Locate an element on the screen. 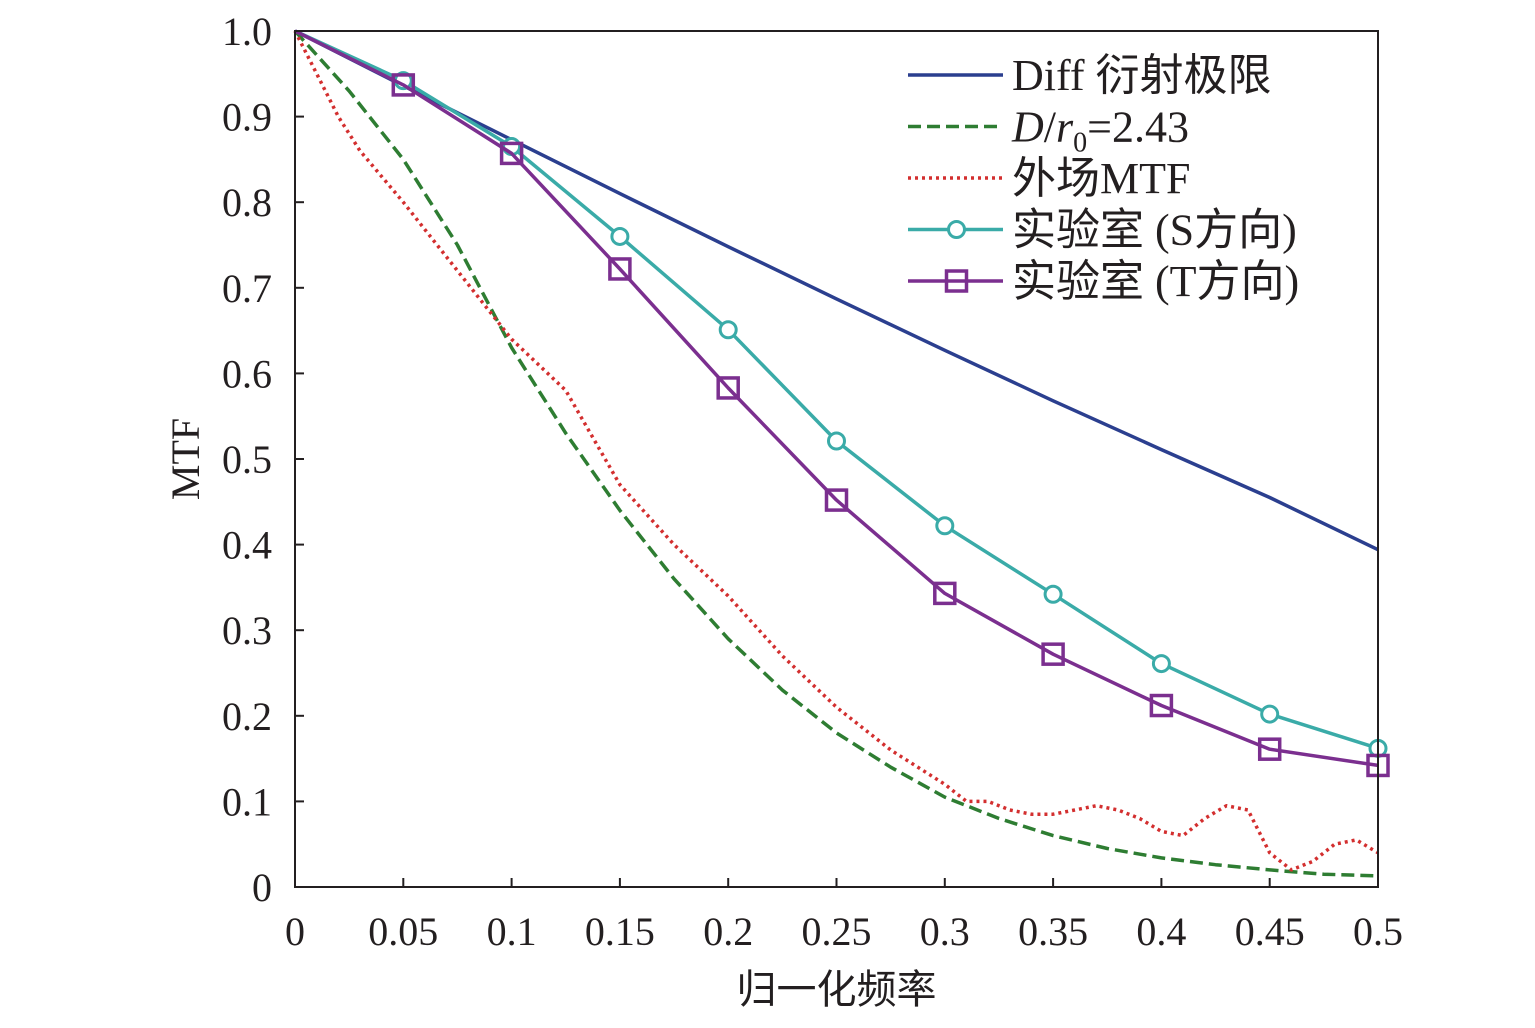 The image size is (1535, 1028). legend-label: 实验室 (T方向) is located at coordinates (1155, 281).